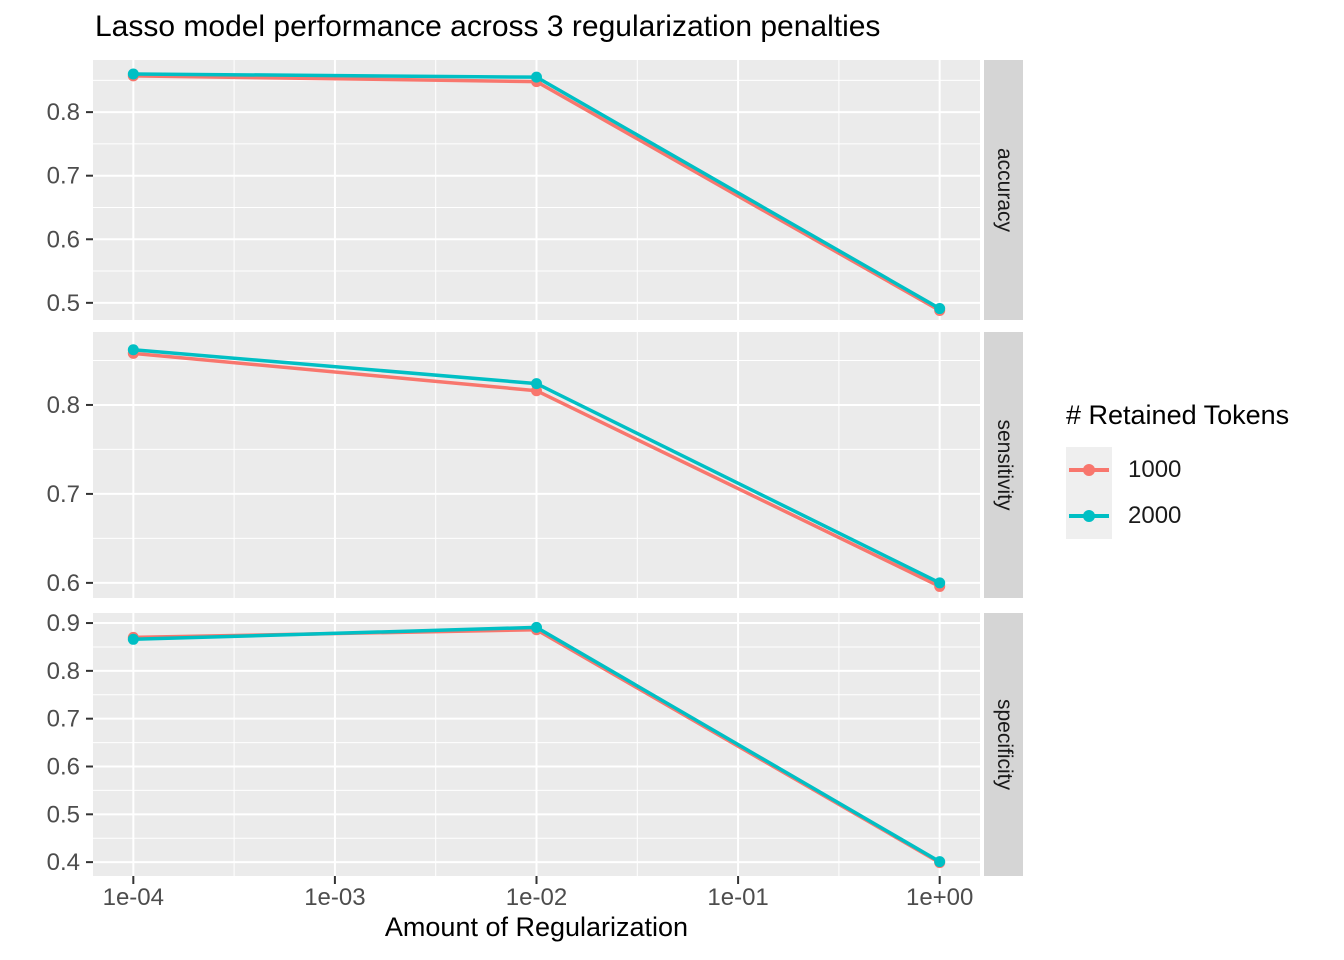 The width and height of the screenshot is (1344, 960). What do you see at coordinates (737, 897) in the screenshot?
I see `x-tick-label: 1e-01` at bounding box center [737, 897].